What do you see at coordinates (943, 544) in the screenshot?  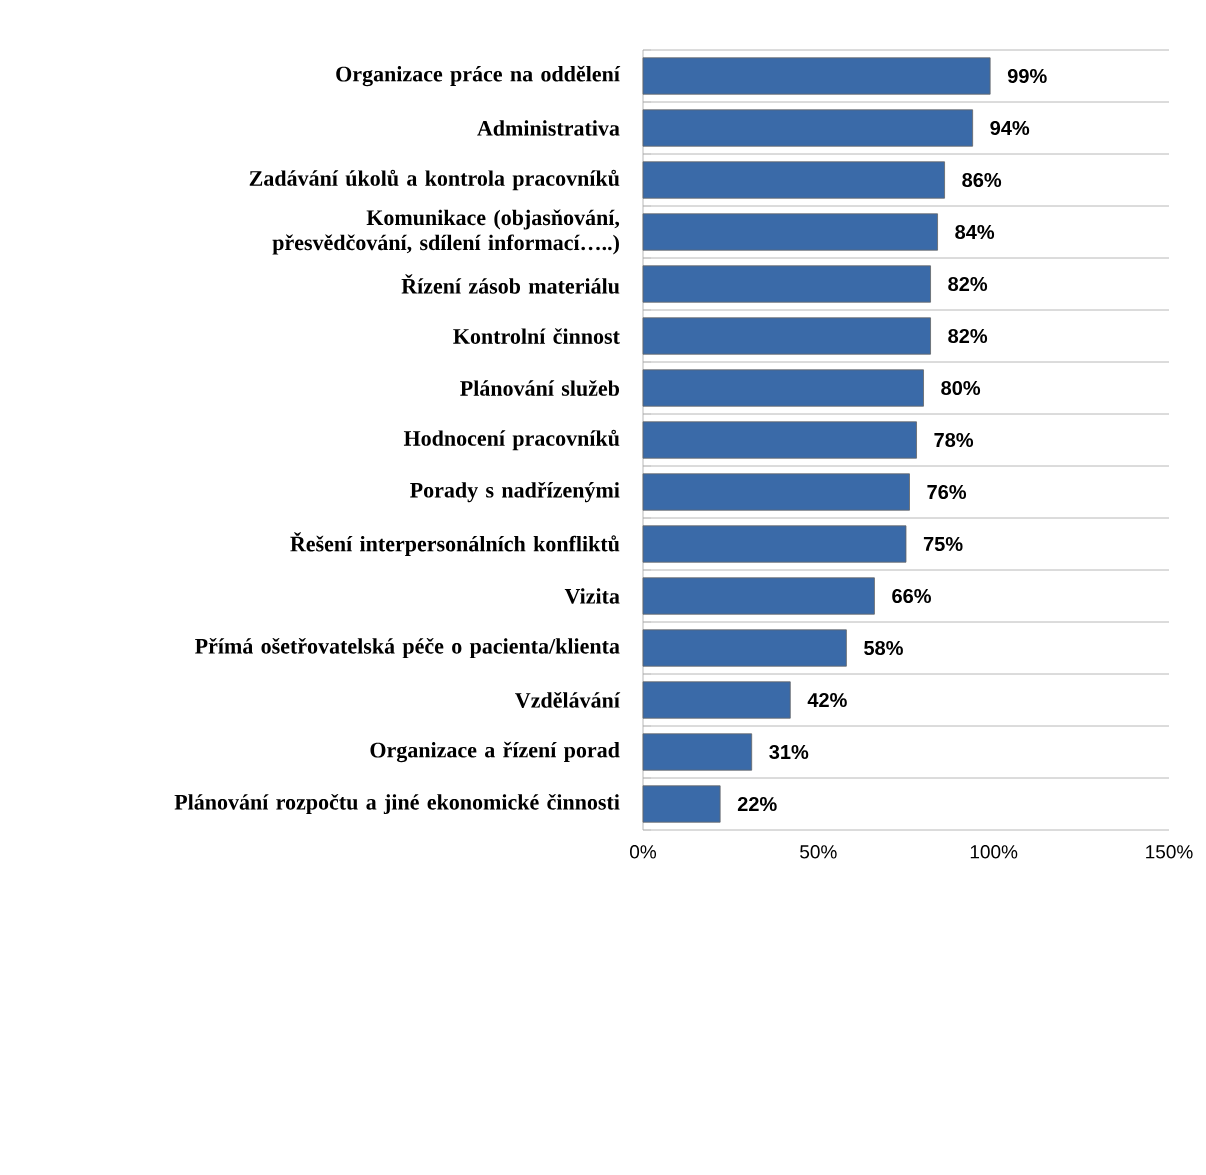 I see `data-label: 75%` at bounding box center [943, 544].